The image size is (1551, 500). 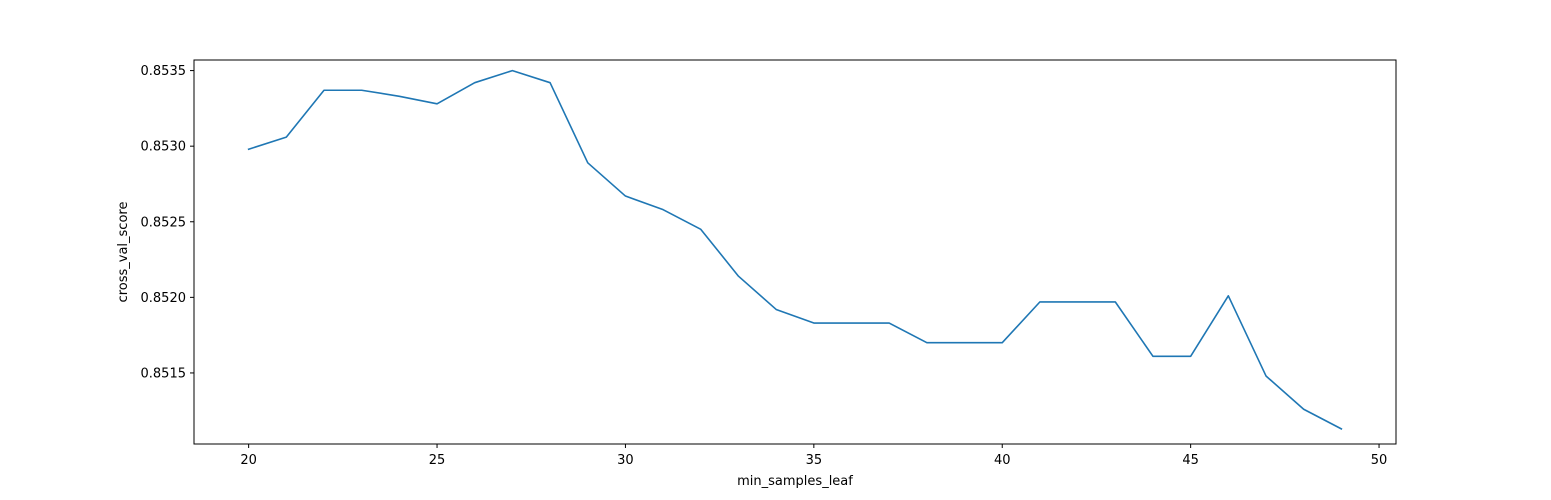 I want to click on x-axis-ticks: 20 25 30 35 40 45 50, so click(x=813, y=456).